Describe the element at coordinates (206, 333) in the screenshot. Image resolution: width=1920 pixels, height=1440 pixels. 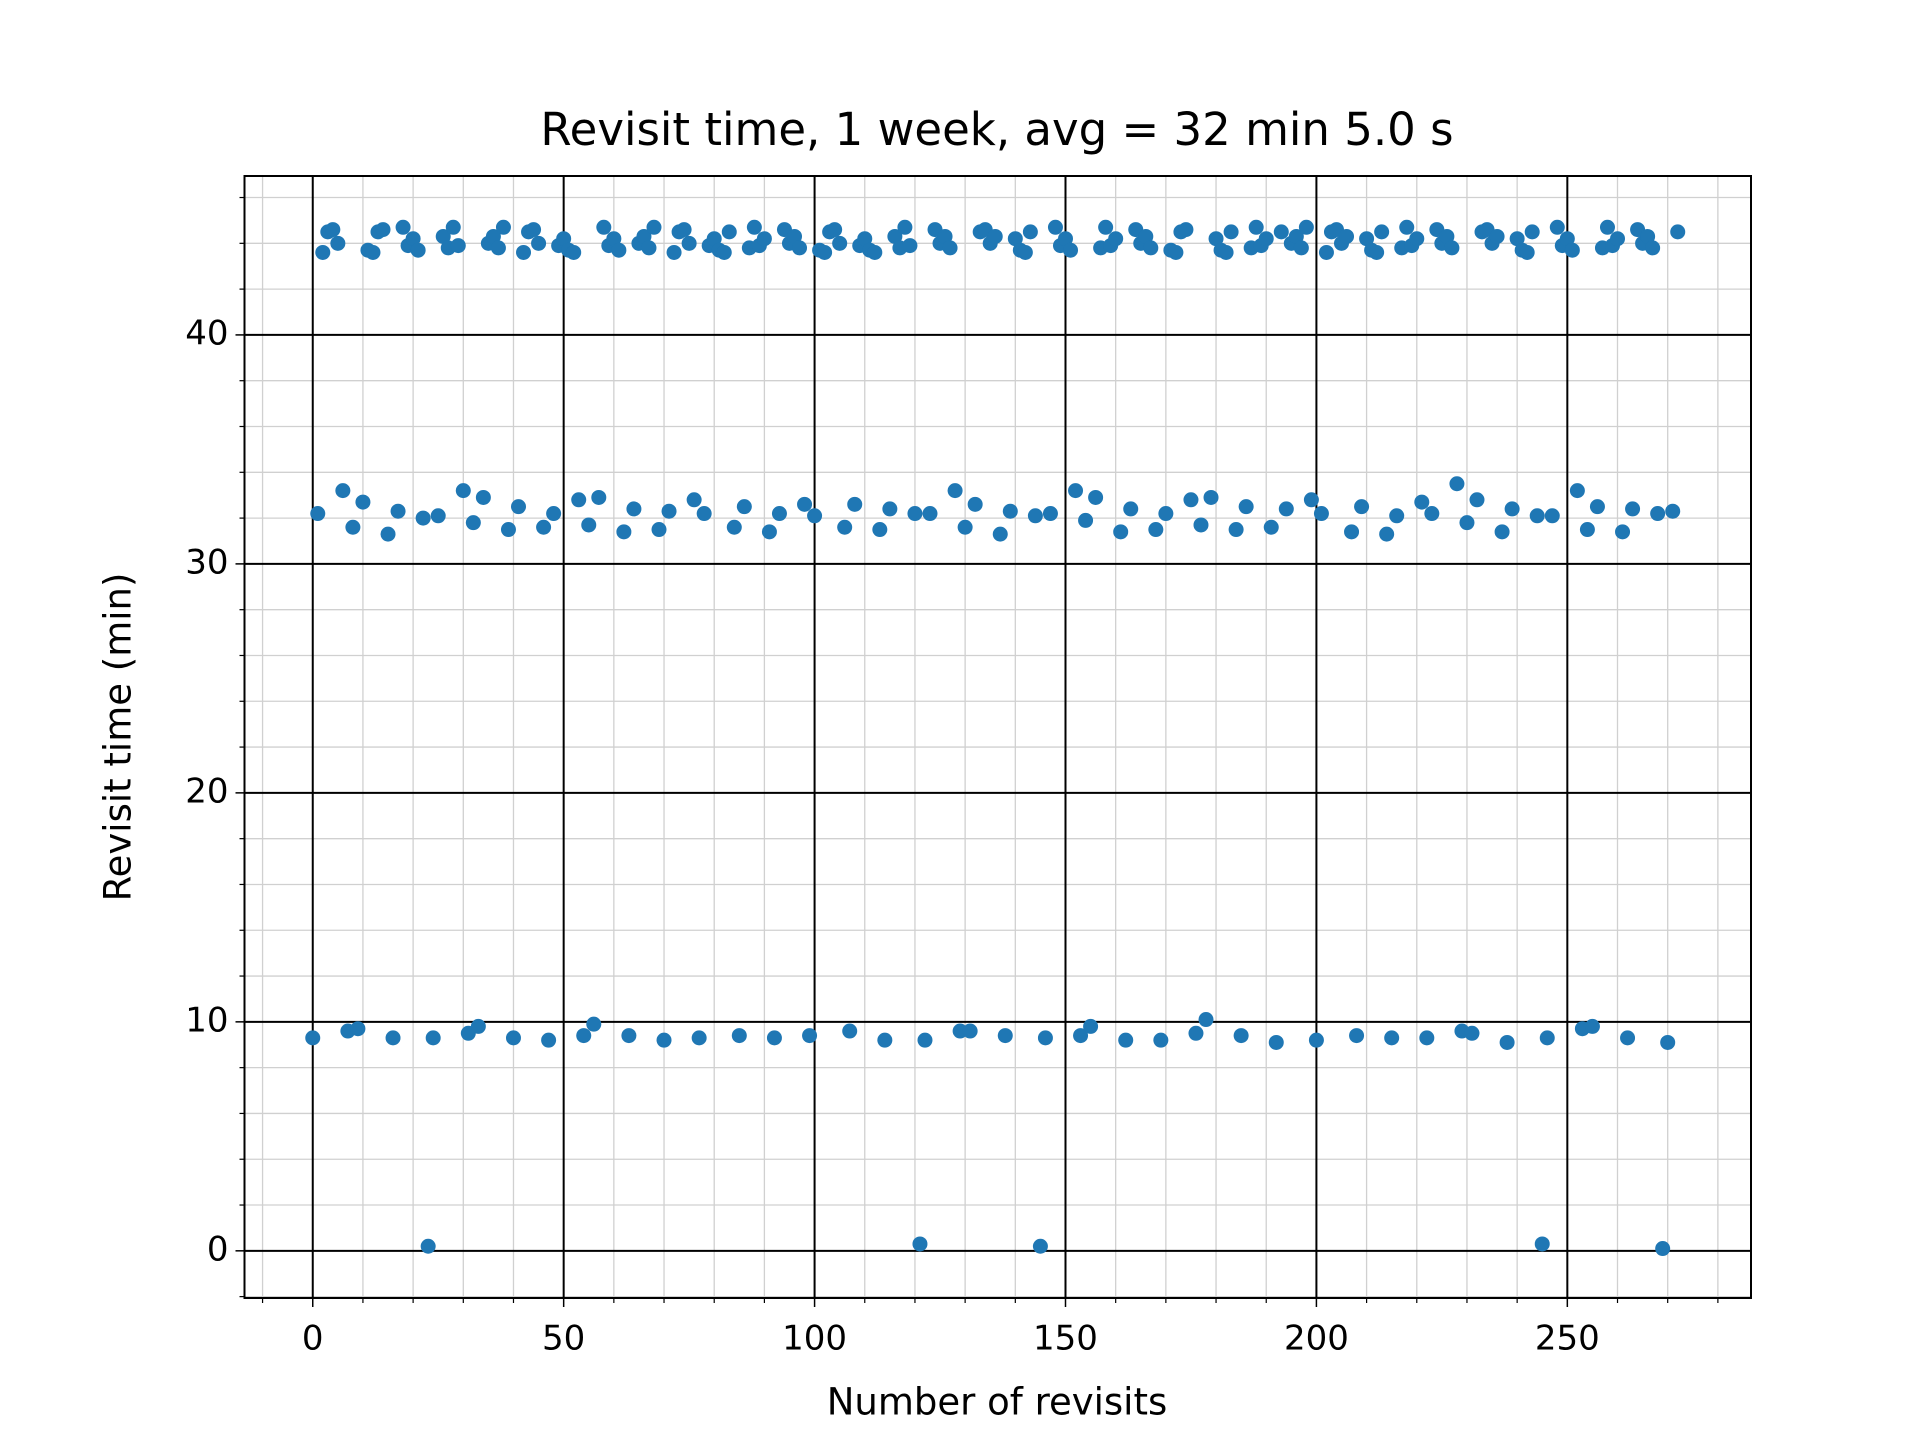
I see `y-tick-label: 40` at that location.